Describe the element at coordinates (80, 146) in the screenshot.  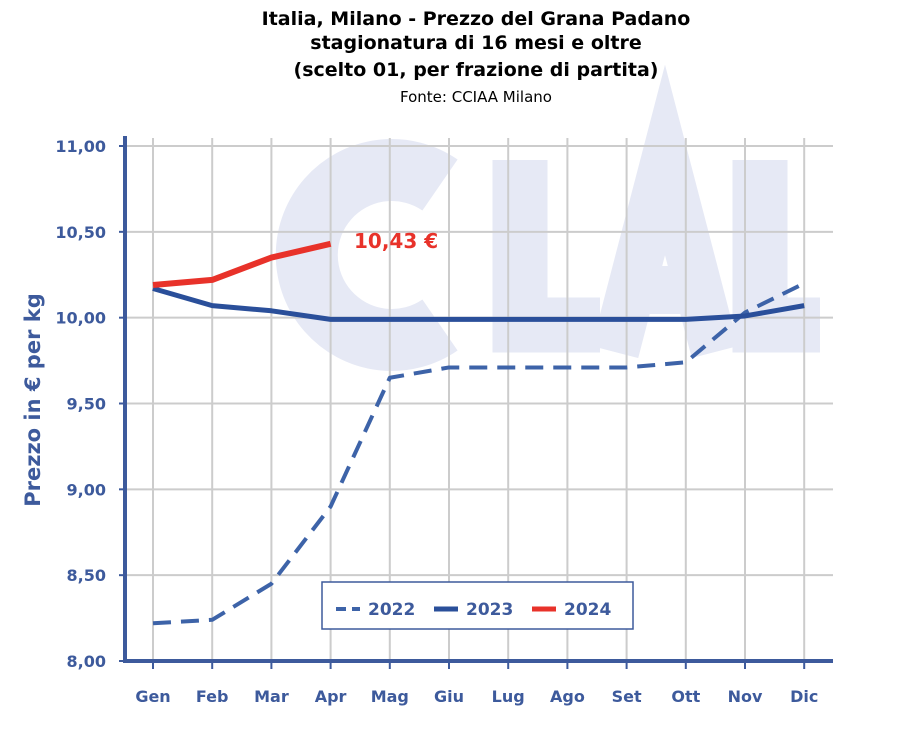
I see `y-tick-label: 11,00` at that location.